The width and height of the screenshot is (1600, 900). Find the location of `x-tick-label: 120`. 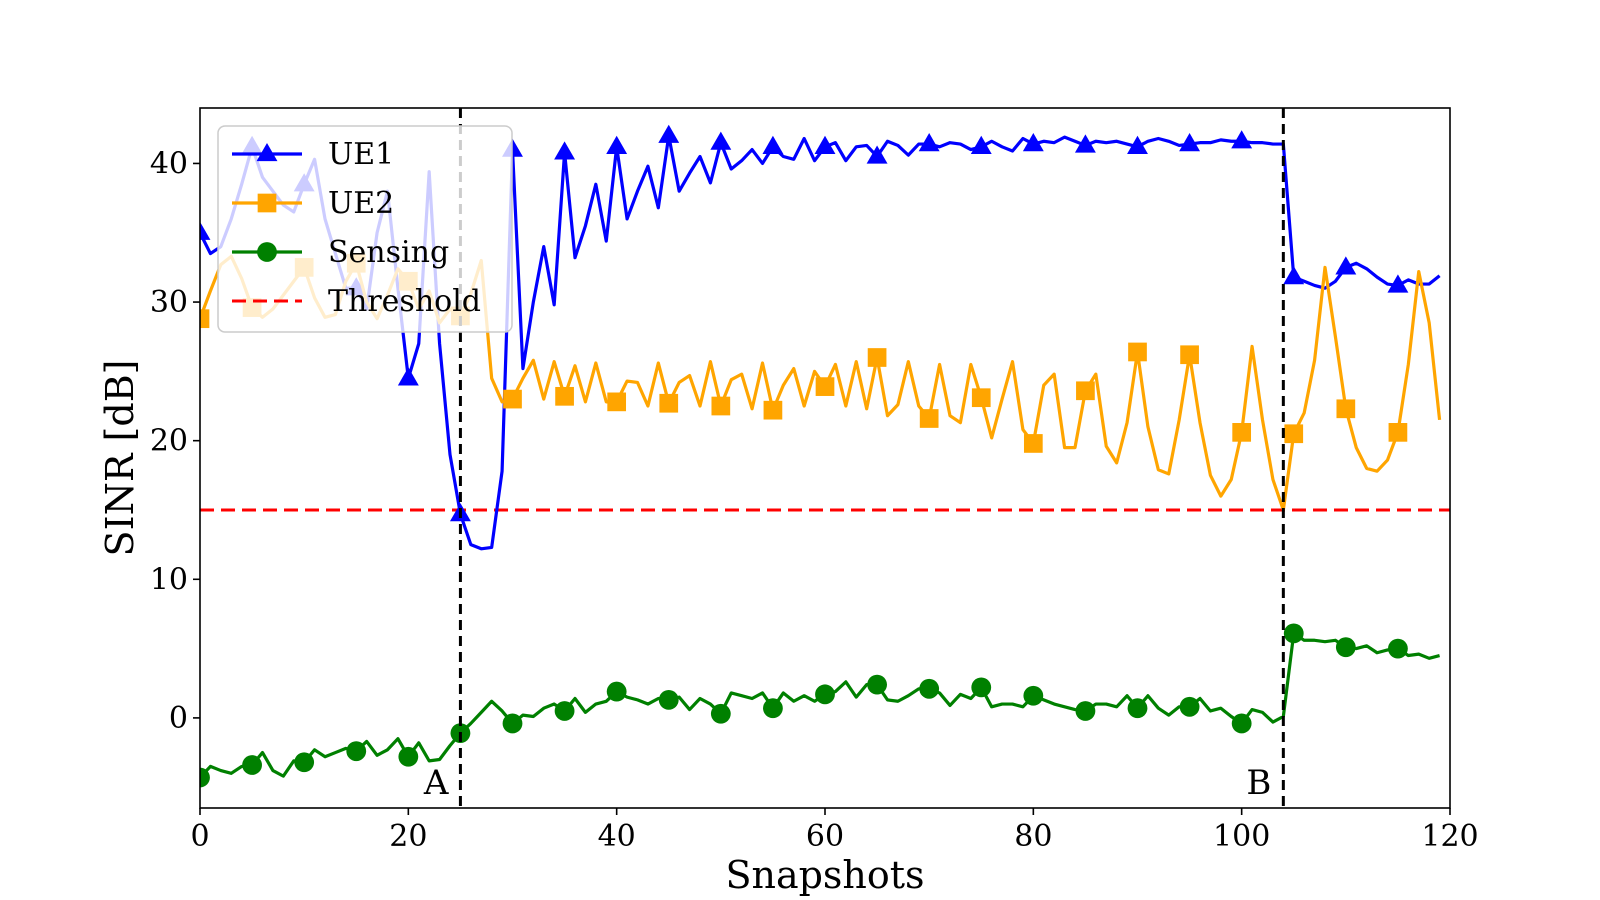

x-tick-label: 120 is located at coordinates (1449, 836).